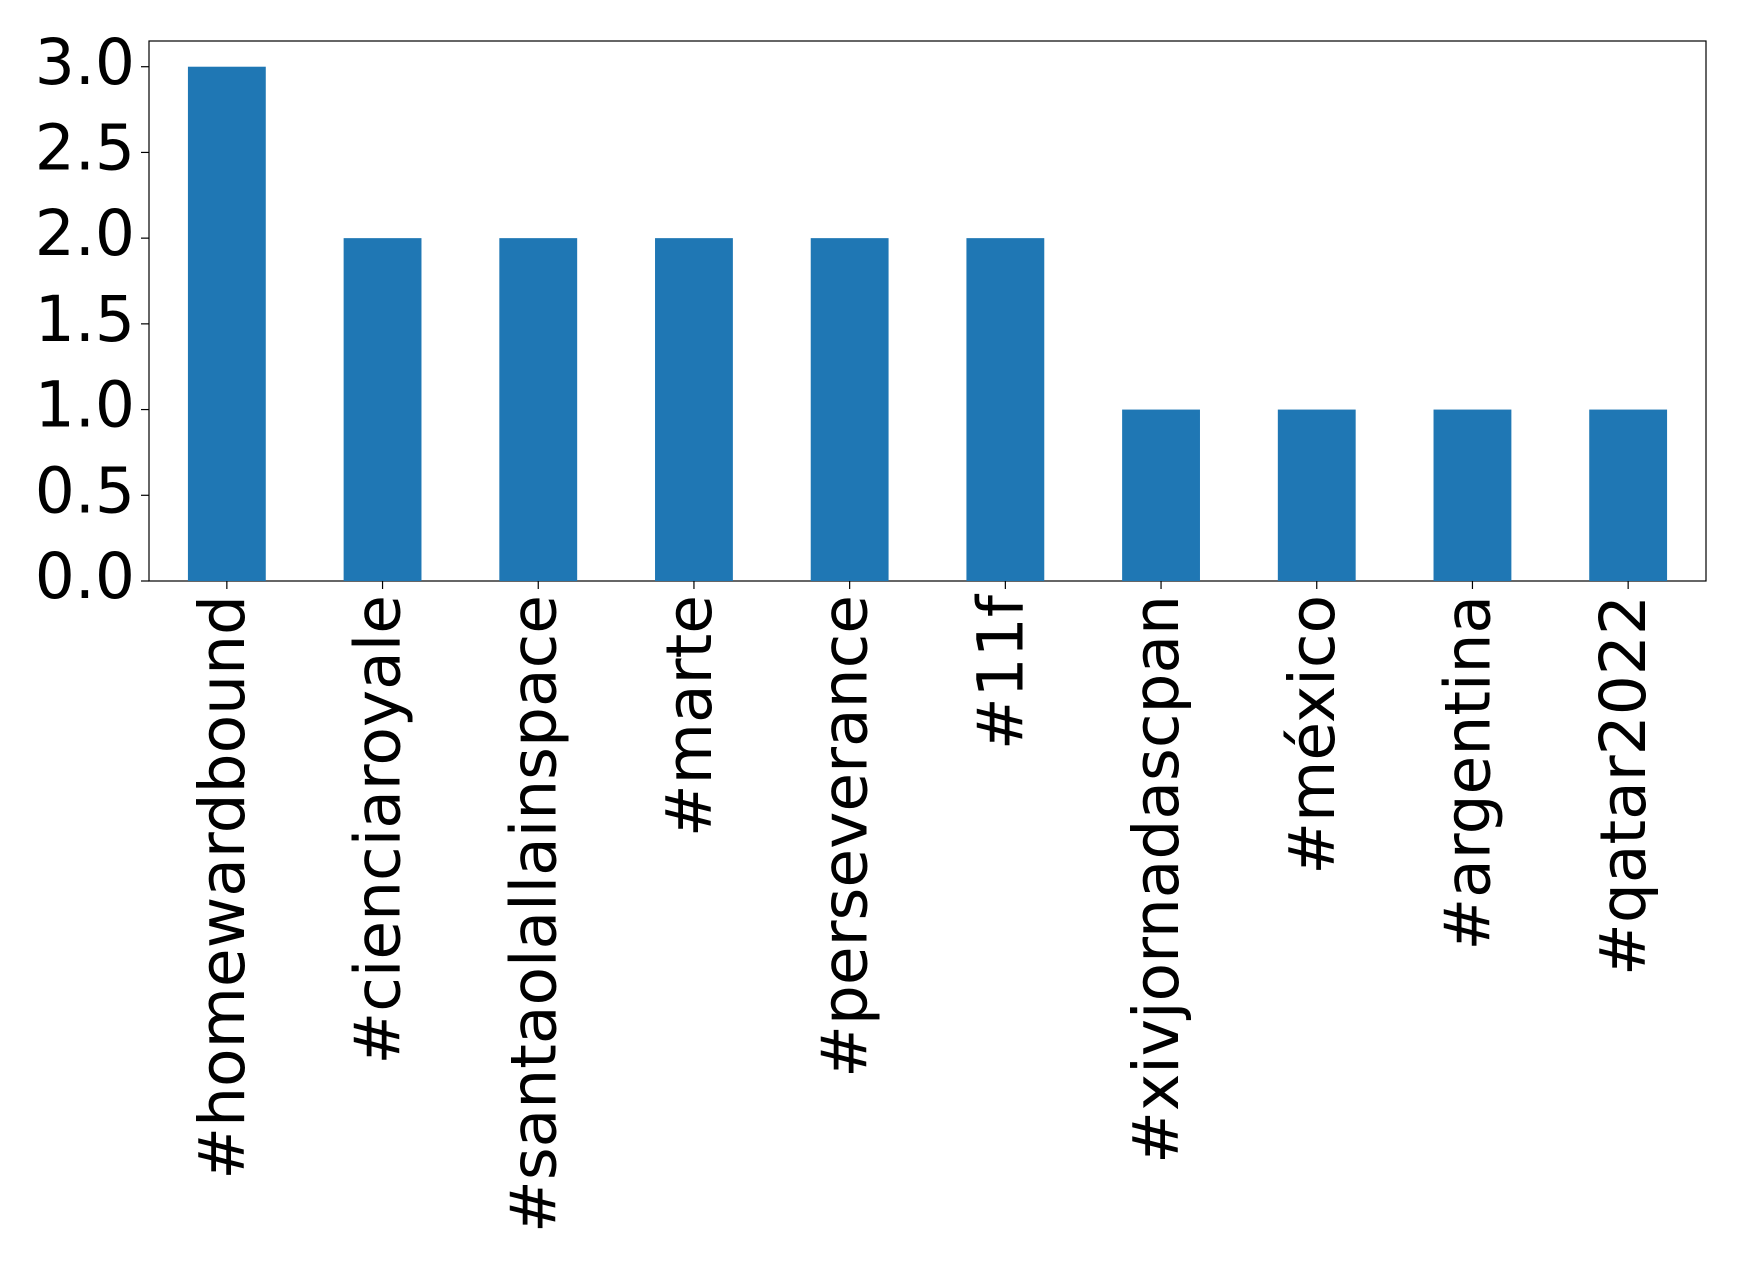  What do you see at coordinates (85, 405) in the screenshot?
I see `y-tick-label: 1.0` at bounding box center [85, 405].